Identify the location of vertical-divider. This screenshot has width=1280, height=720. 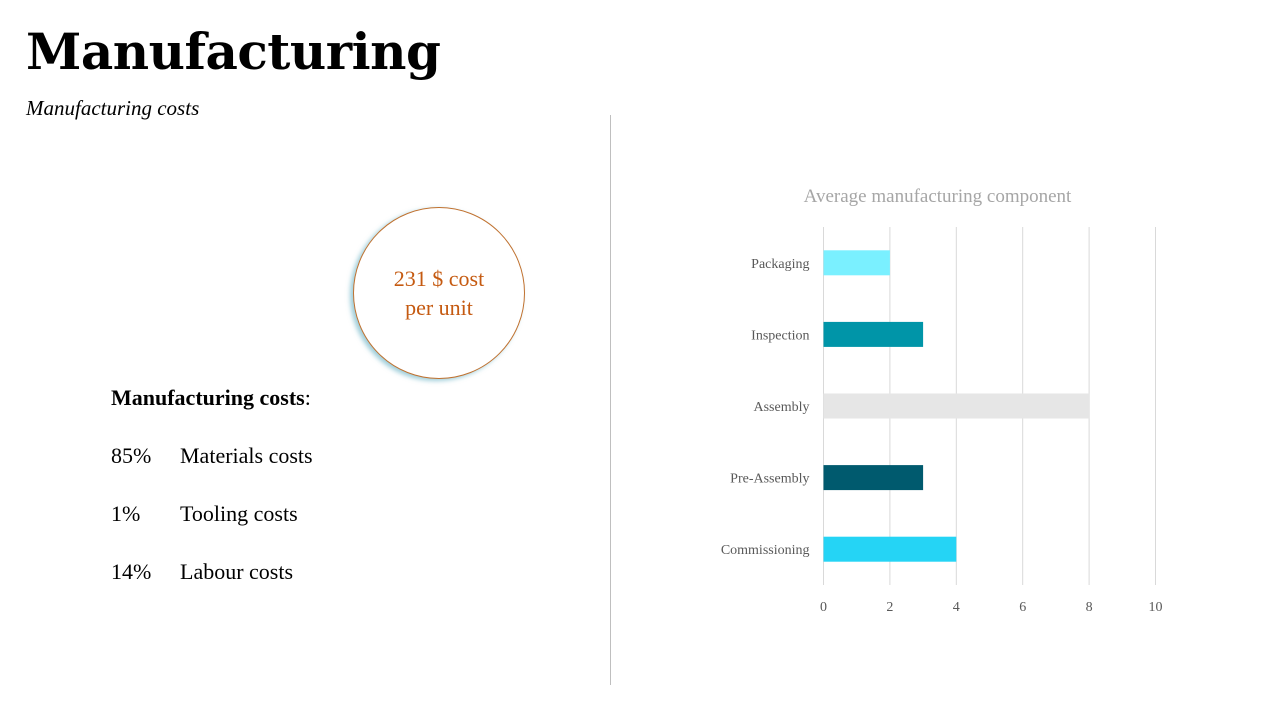
(610, 400).